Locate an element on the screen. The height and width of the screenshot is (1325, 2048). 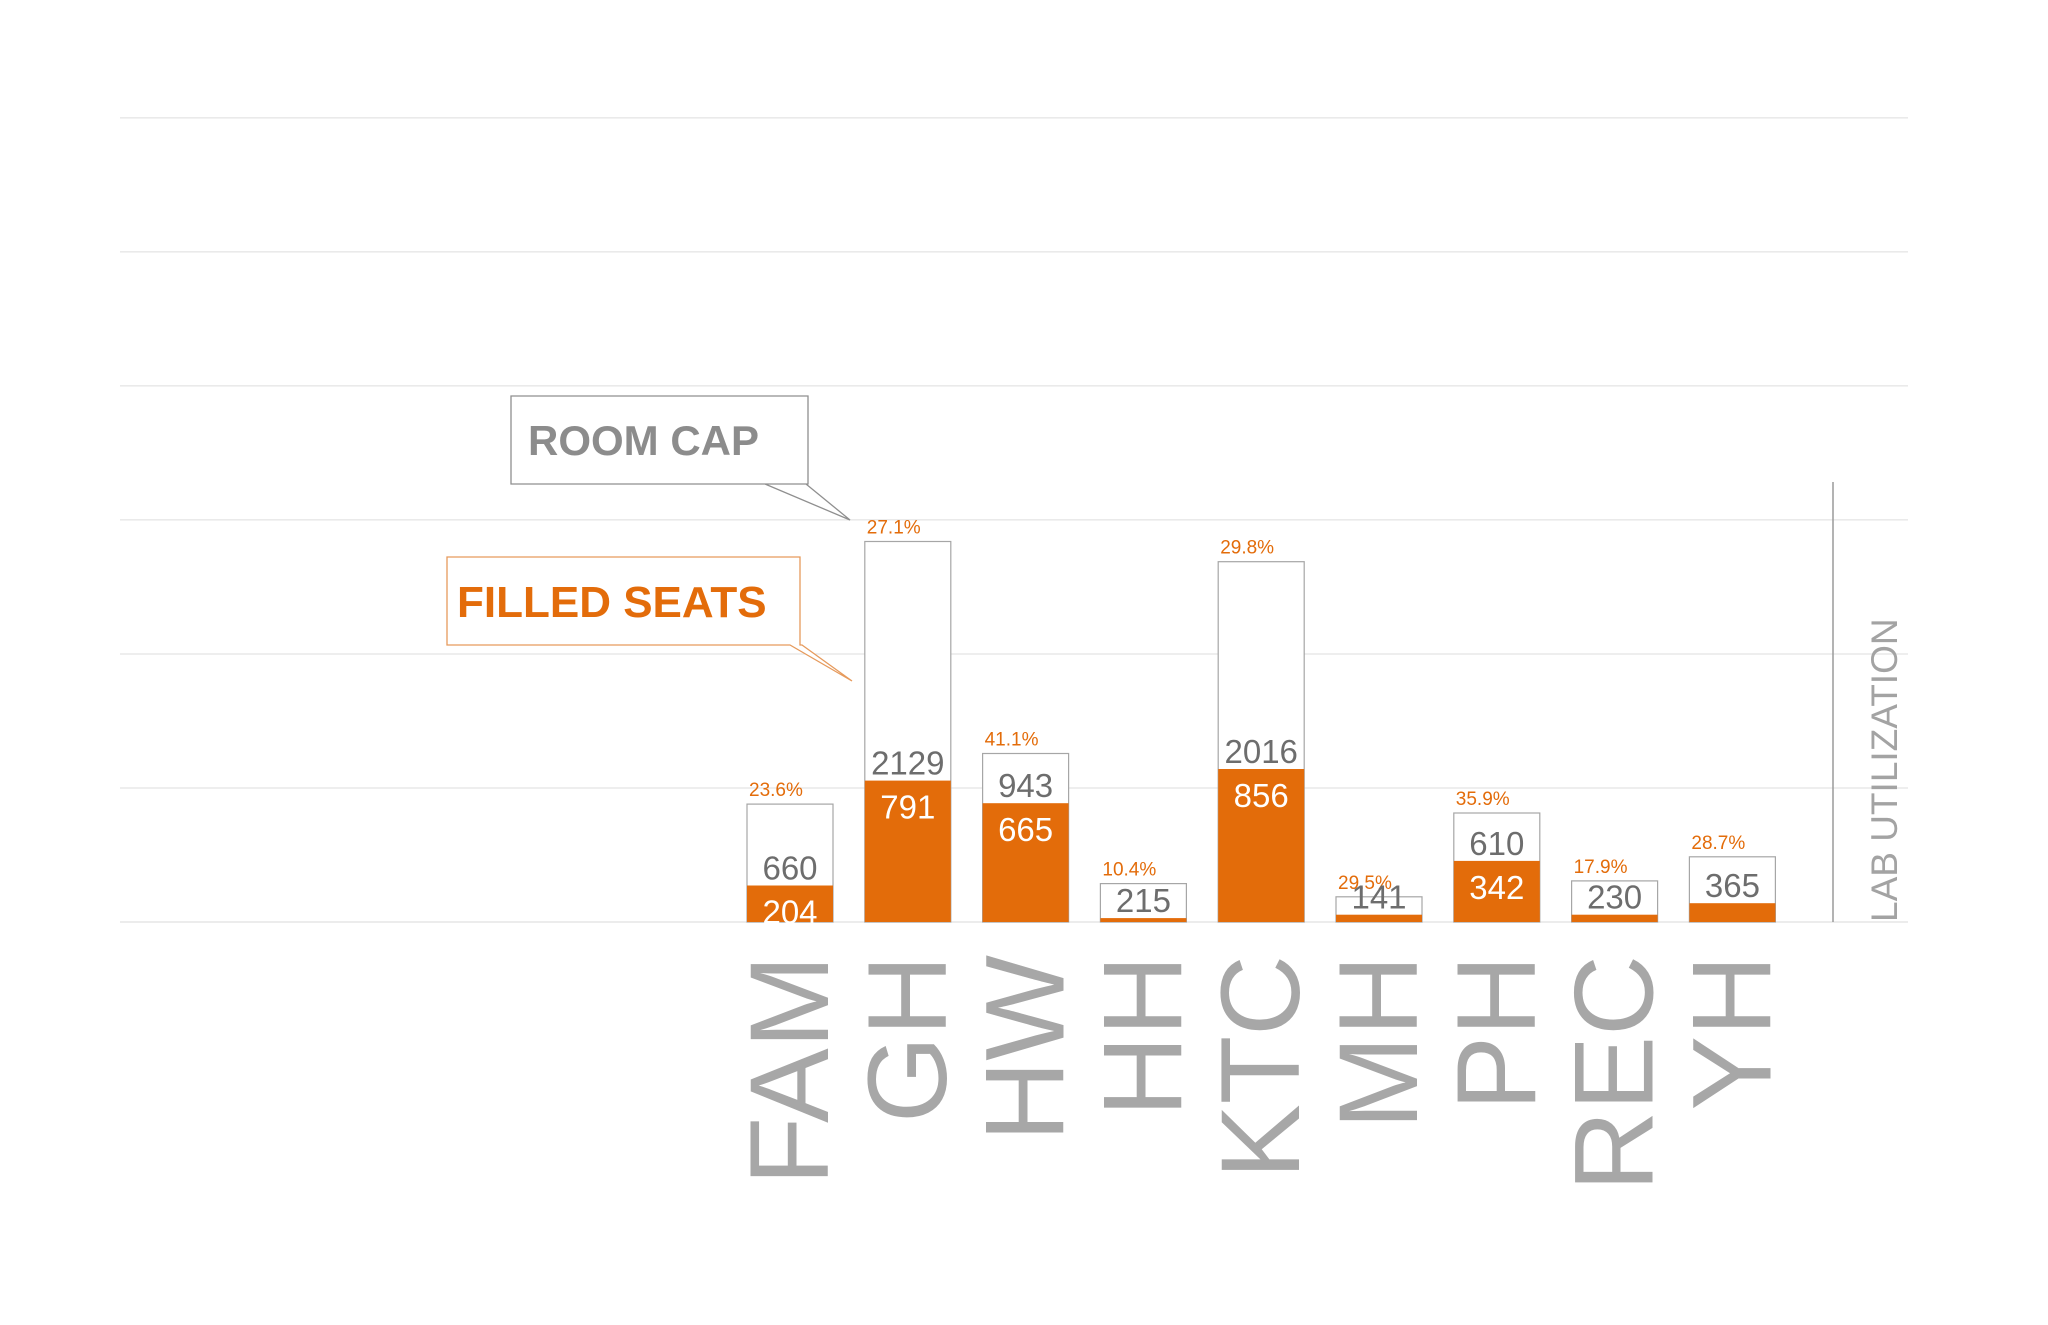
room-cap-value-label: 660 is located at coordinates (789, 868).